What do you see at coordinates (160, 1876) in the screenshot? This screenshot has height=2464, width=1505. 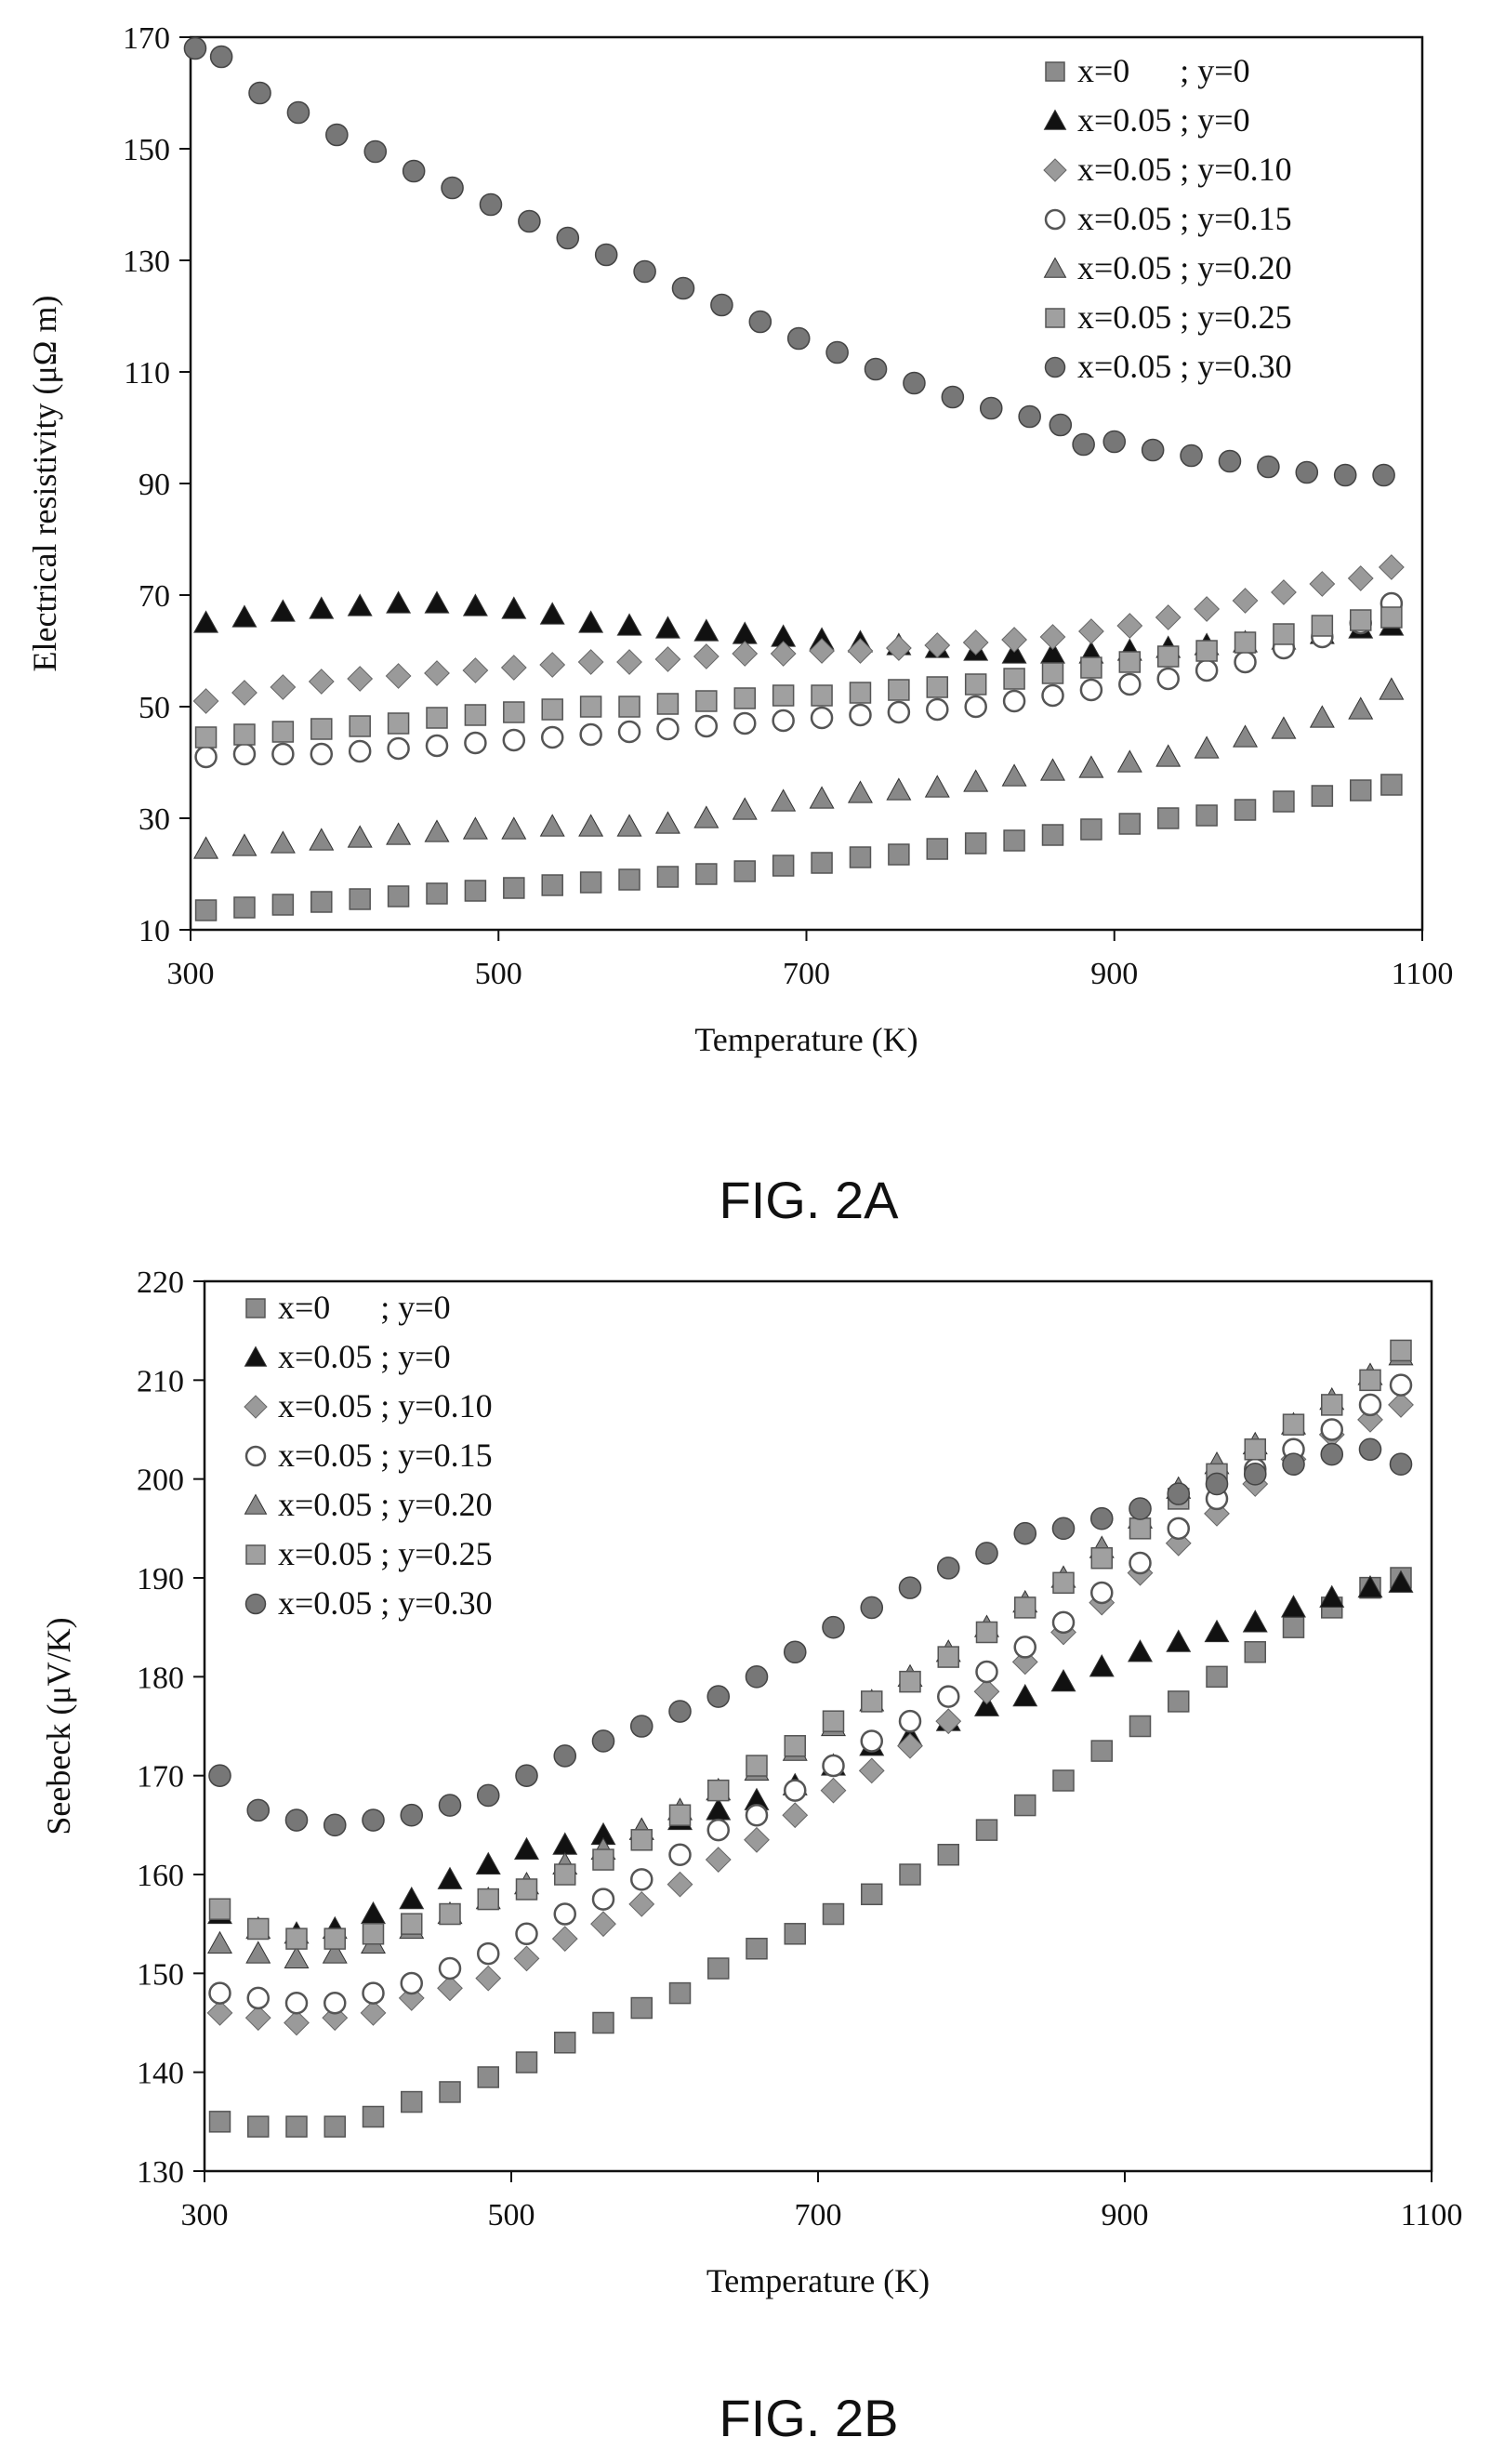 I see `y-tick-label: 160` at bounding box center [160, 1876].